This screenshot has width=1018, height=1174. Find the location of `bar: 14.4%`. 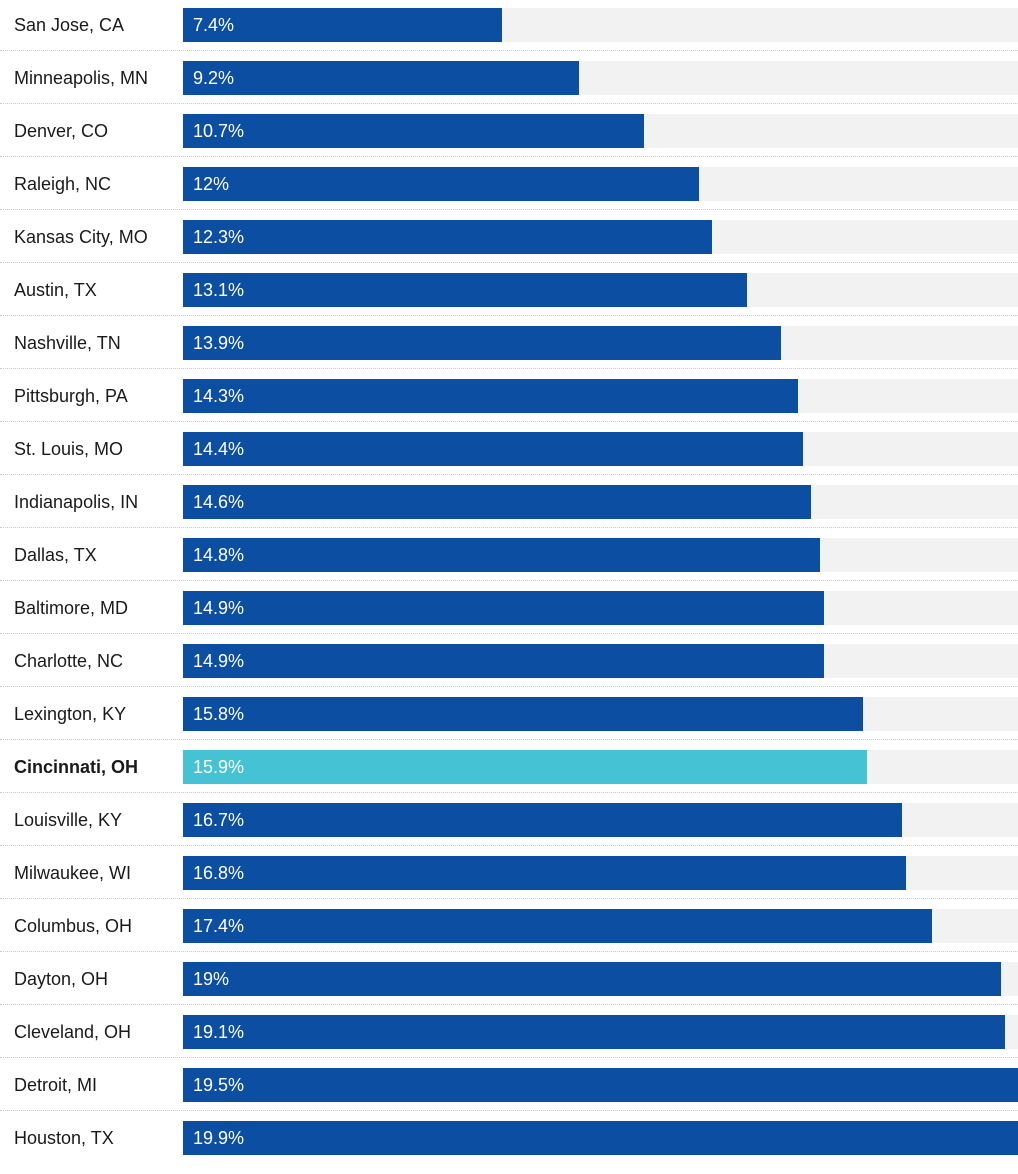

bar: 14.4% is located at coordinates (493, 449).